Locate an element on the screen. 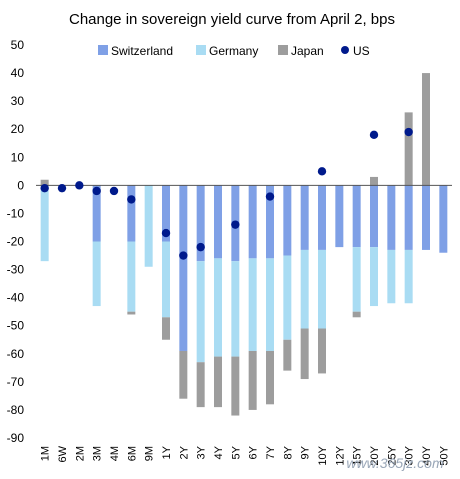 This screenshot has width=460, height=479. bar-germany-6Y is located at coordinates (252, 304).